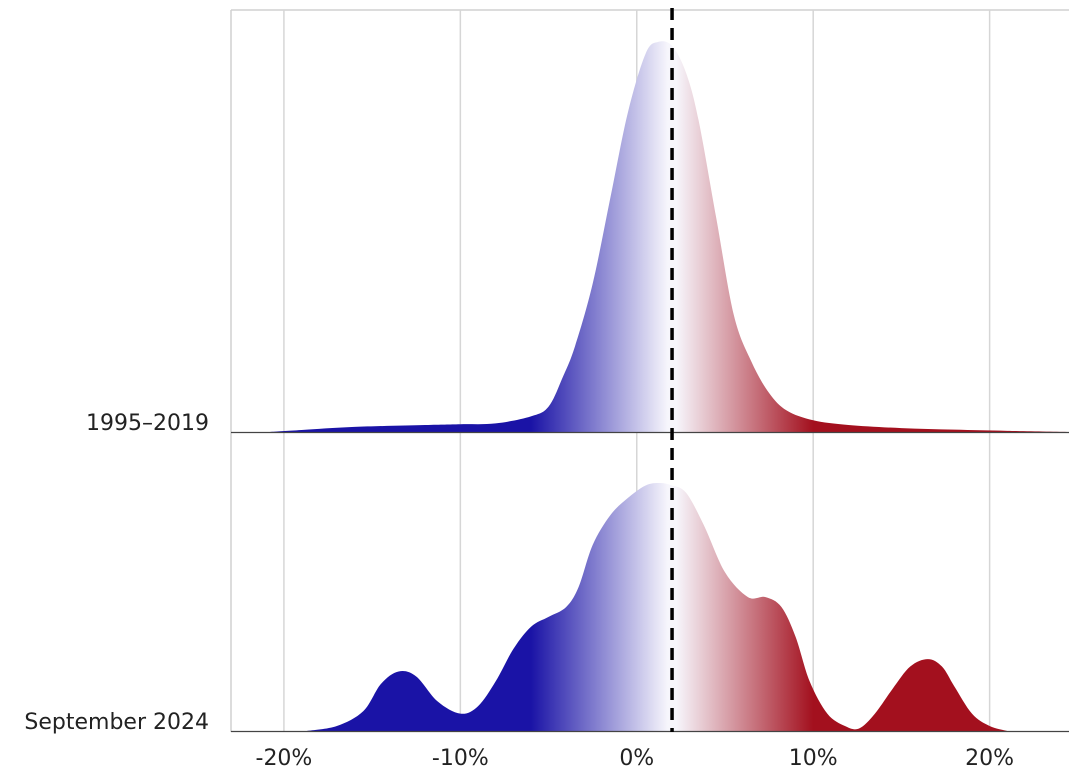 The image size is (1069, 775). Describe the element at coordinates (147, 423) in the screenshot. I see `row-label: 1995–2019` at that location.